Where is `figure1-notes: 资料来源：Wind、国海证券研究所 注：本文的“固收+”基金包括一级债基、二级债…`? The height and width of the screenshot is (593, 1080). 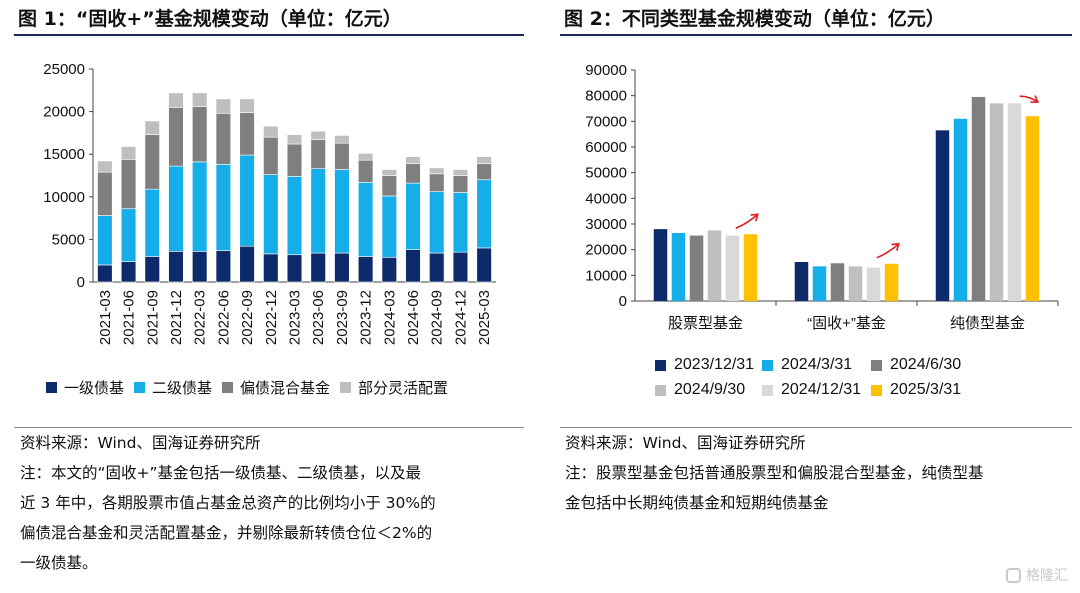 figure1-notes: 资料来源：Wind、国海证券研究所 注：本文的“固收+”基金包括一级债基、二级债… is located at coordinates (228, 503).